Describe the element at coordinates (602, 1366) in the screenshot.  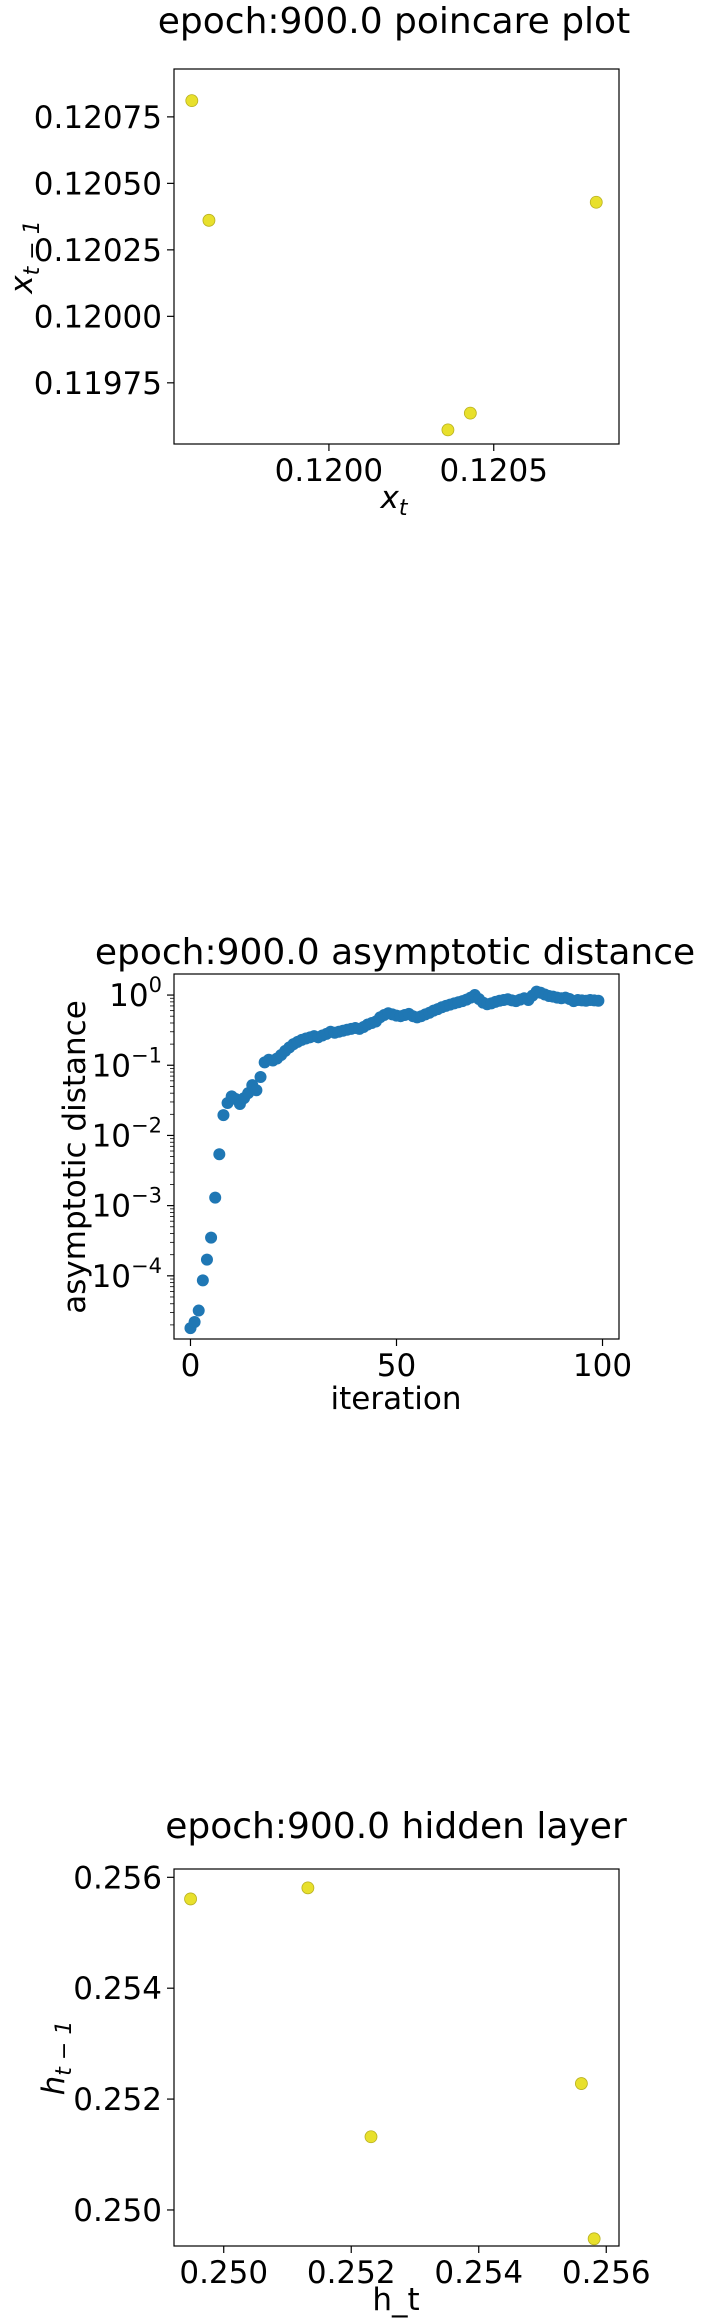
I see `asymptotic-xtick-label: 100` at that location.